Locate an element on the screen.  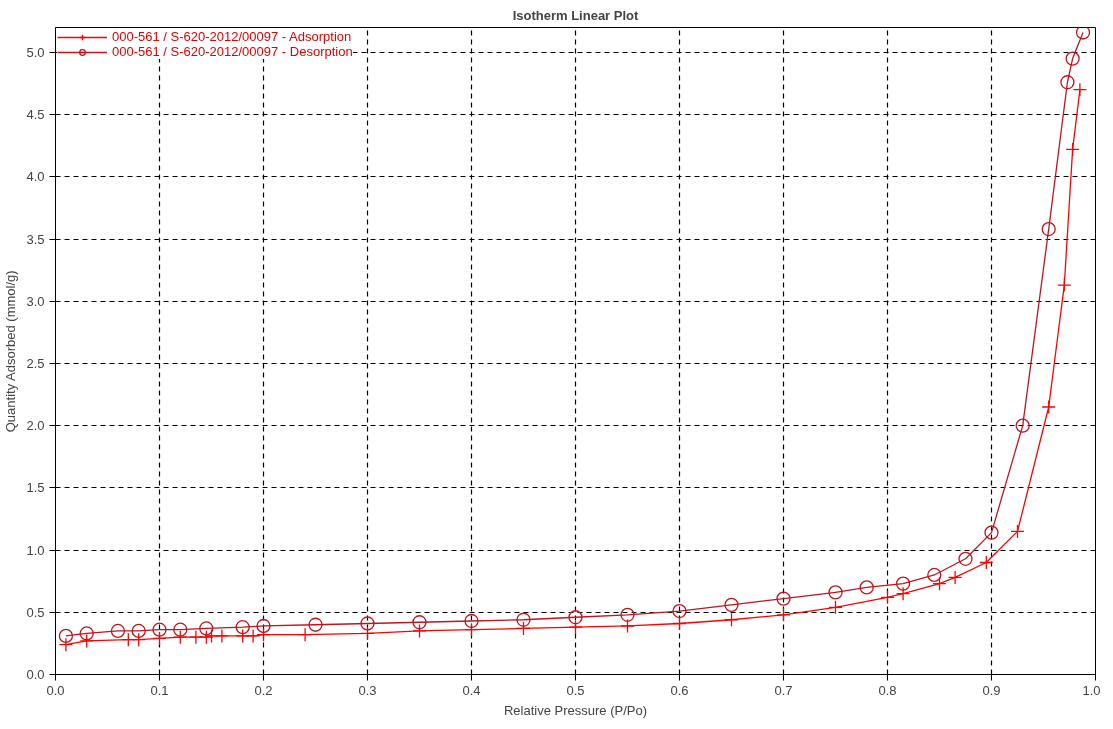
y-tick-label: 1.5 is located at coordinates (35, 488).